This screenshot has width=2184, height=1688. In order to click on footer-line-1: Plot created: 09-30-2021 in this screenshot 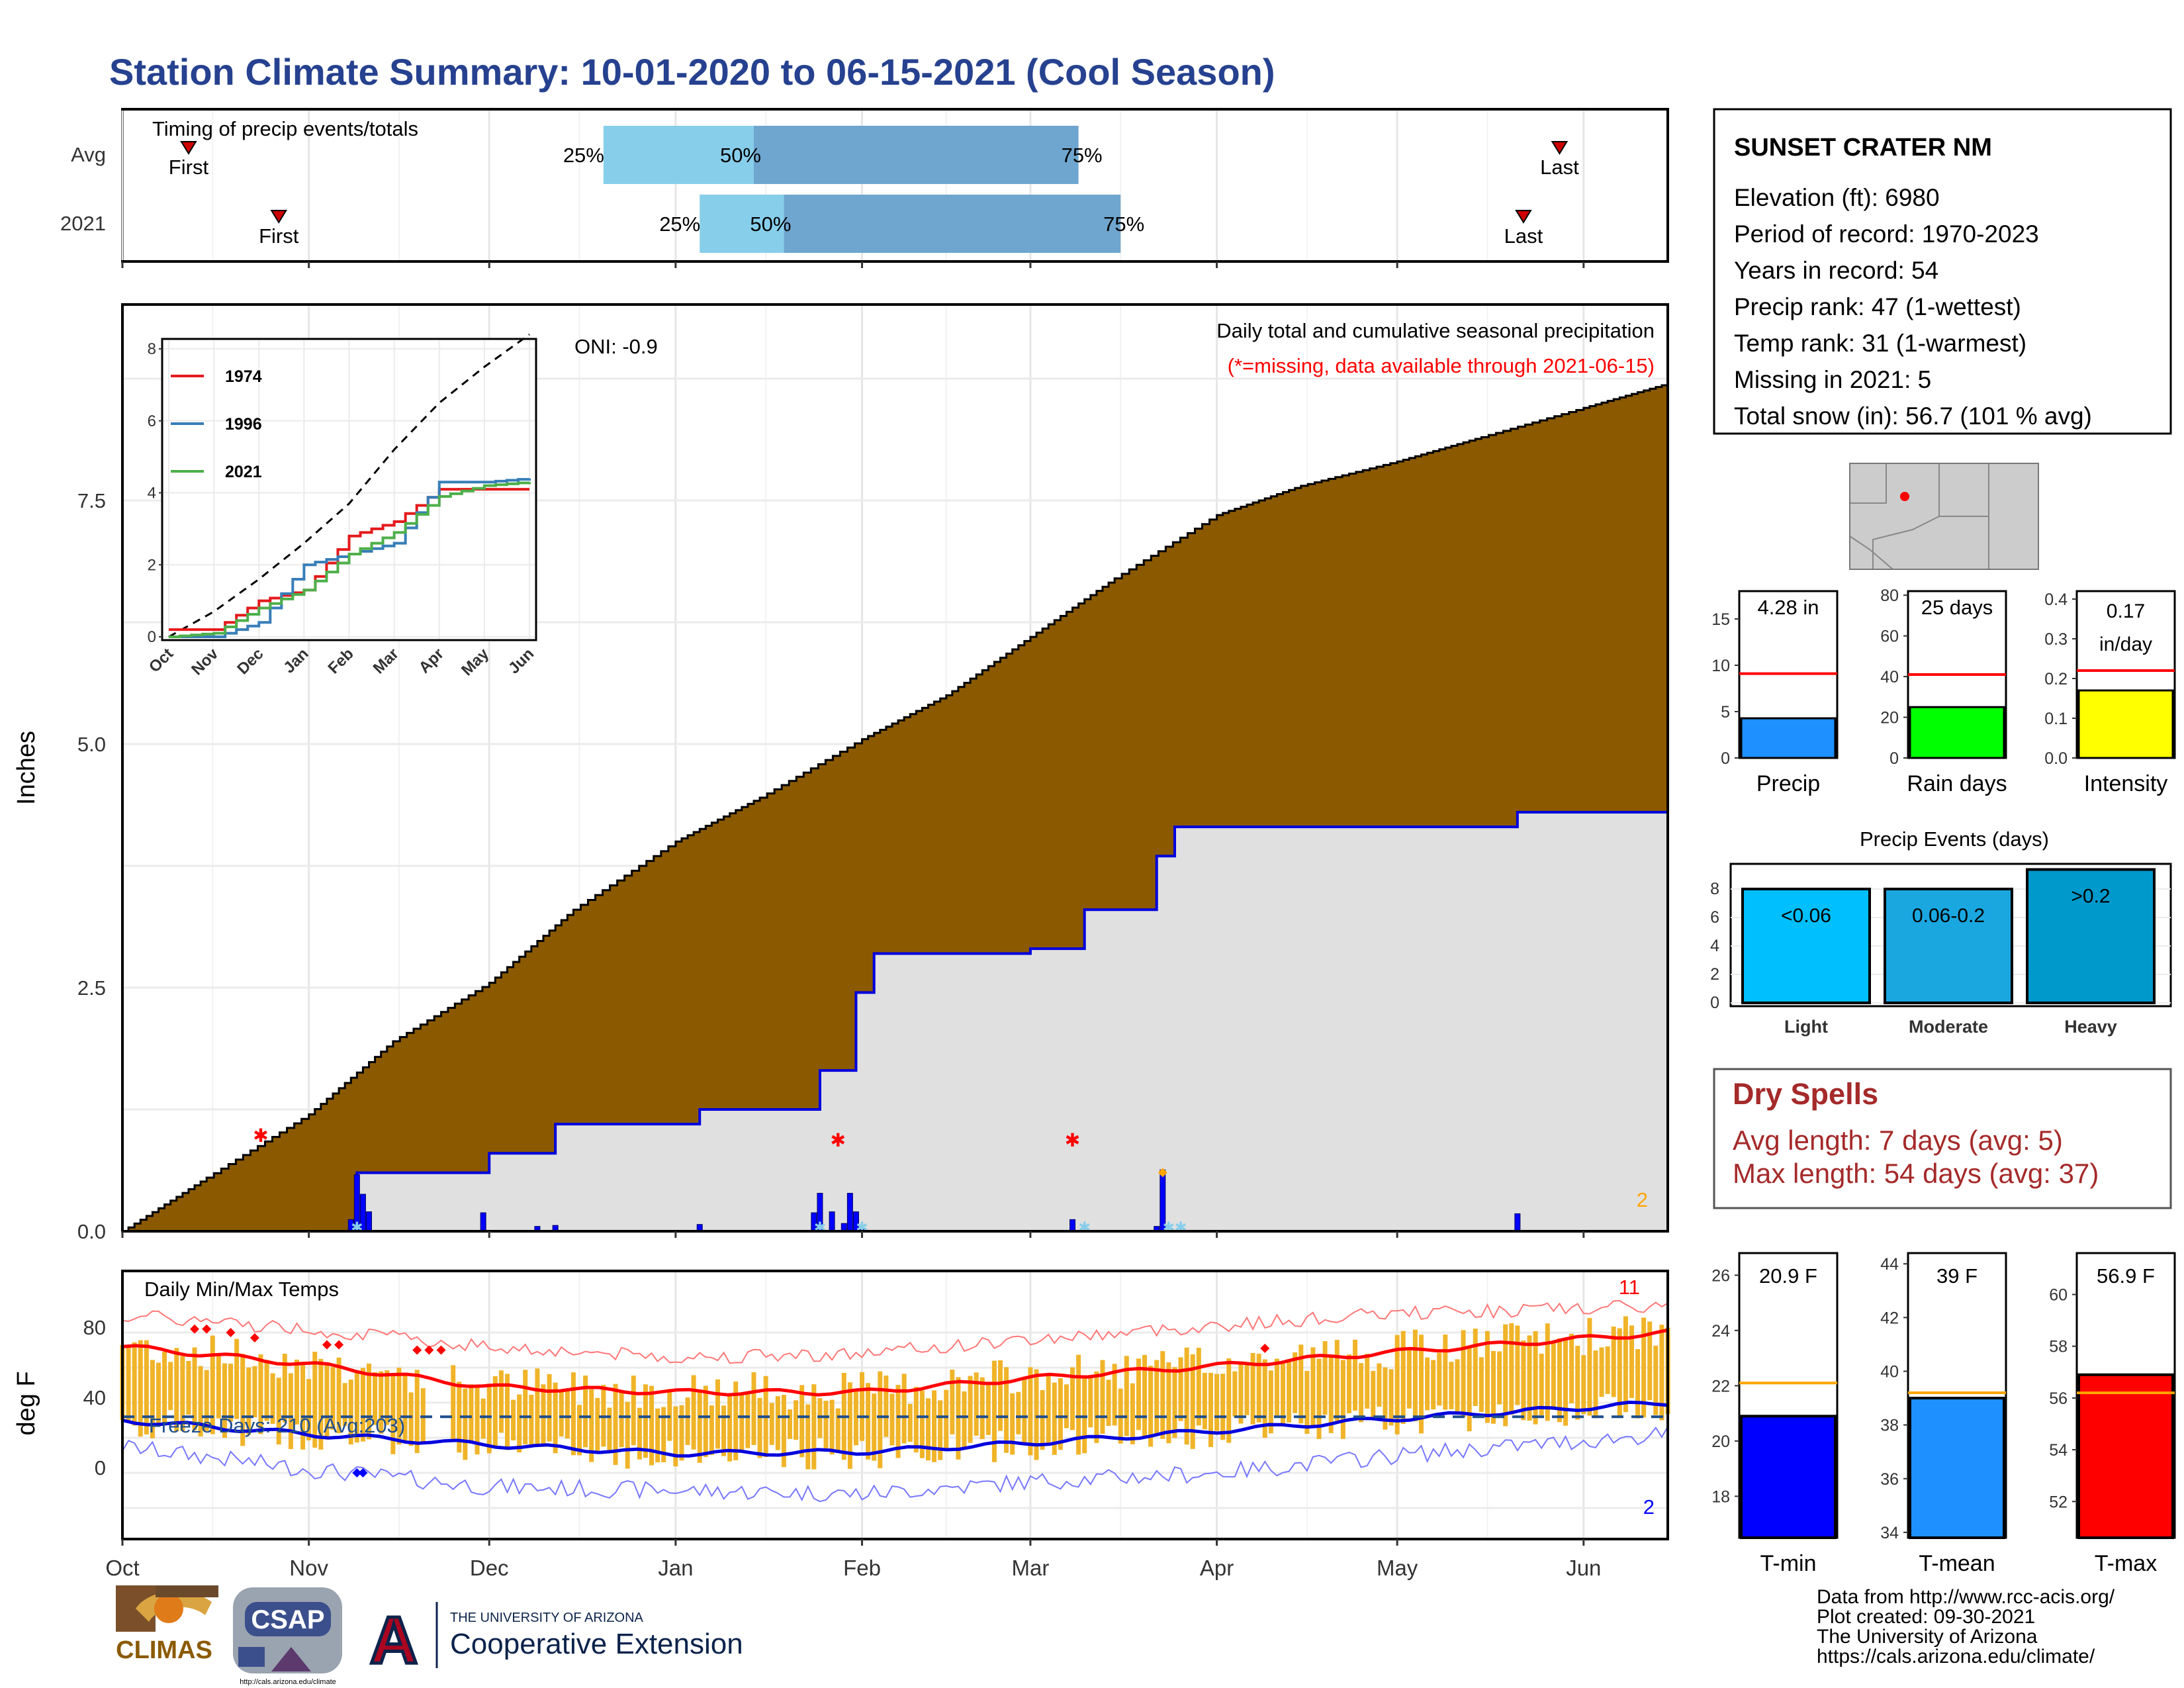, I will do `click(1926, 1617)`.